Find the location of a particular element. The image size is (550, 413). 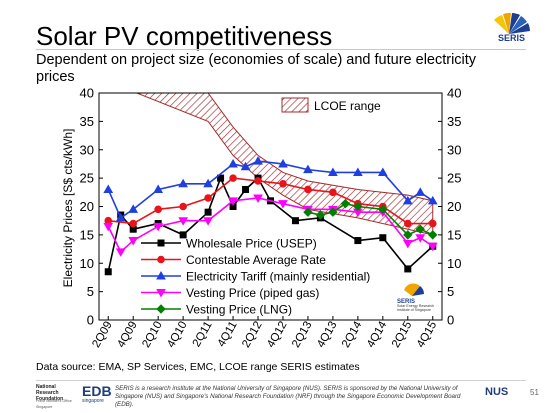

legend-item-0: Wholesale Price (USEP) is located at coordinates (229, 244).